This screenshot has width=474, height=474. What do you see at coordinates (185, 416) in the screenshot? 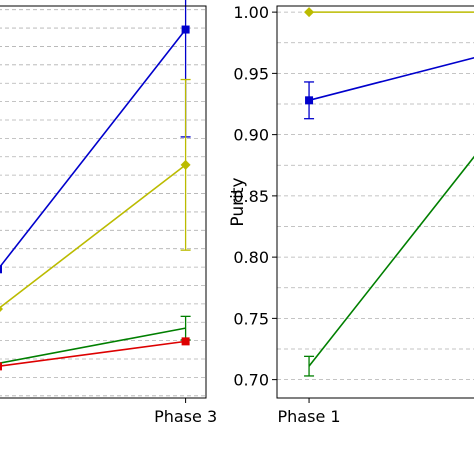
I see `left-x-tick-label: Phase 3` at bounding box center [185, 416].